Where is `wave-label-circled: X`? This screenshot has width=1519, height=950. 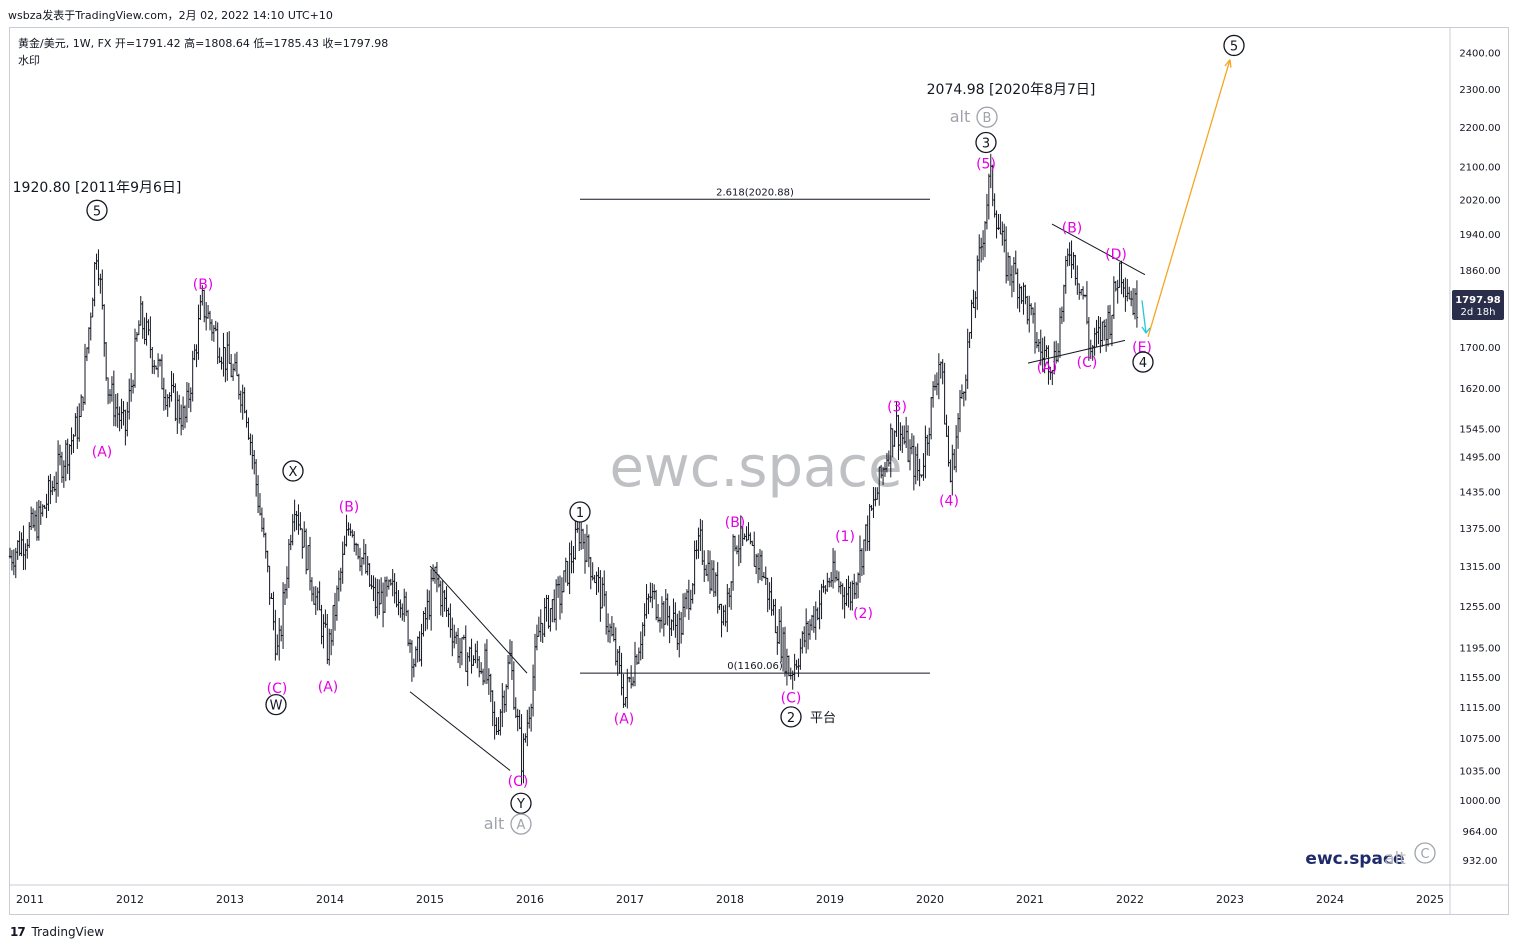
wave-label-circled: X is located at coordinates (293, 472).